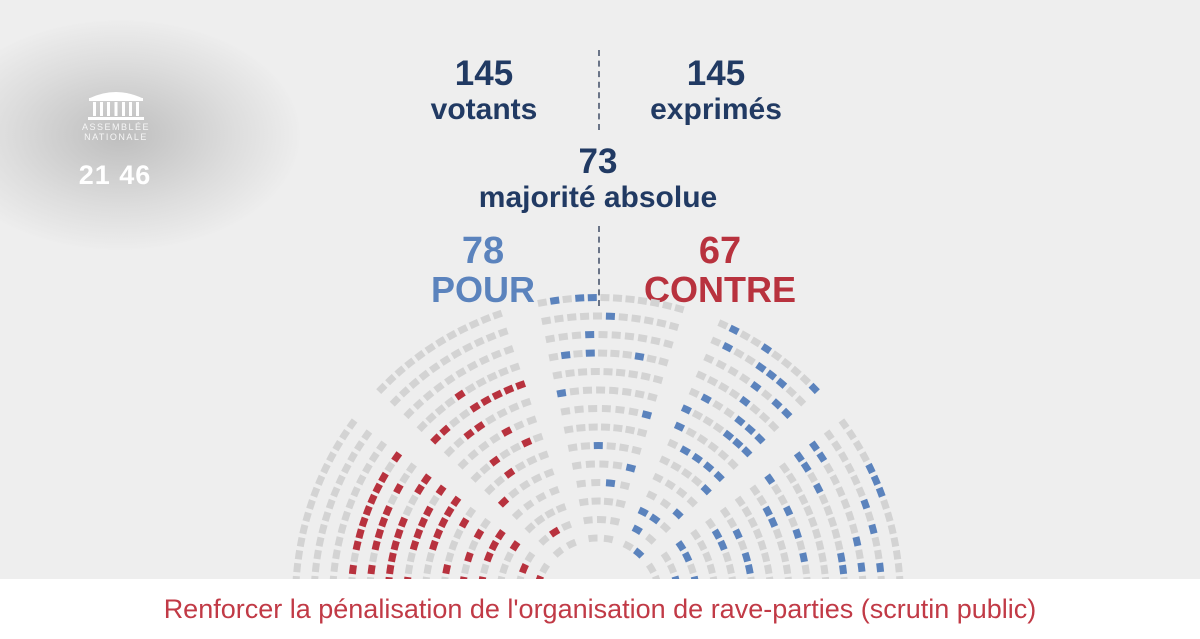 This screenshot has width=1200, height=639. What do you see at coordinates (484, 109) in the screenshot?
I see `votants-label: votants` at bounding box center [484, 109].